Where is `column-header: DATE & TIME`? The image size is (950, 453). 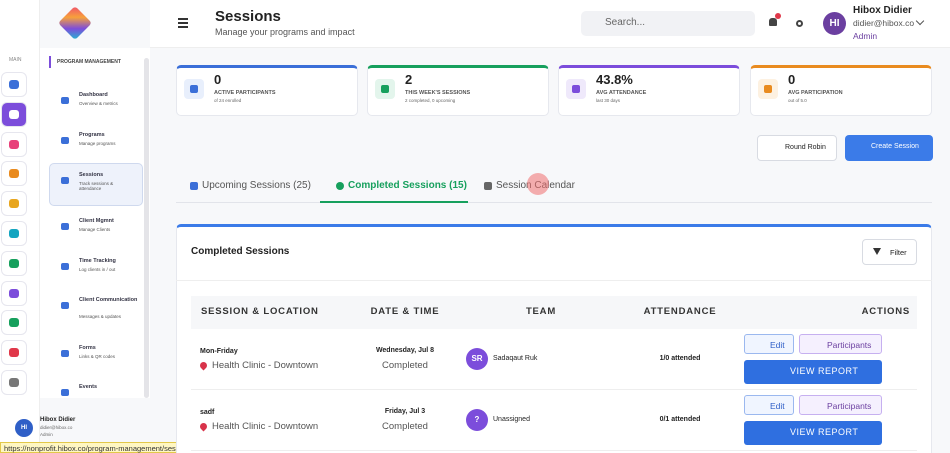 column-header: DATE & TIME is located at coordinates (405, 311).